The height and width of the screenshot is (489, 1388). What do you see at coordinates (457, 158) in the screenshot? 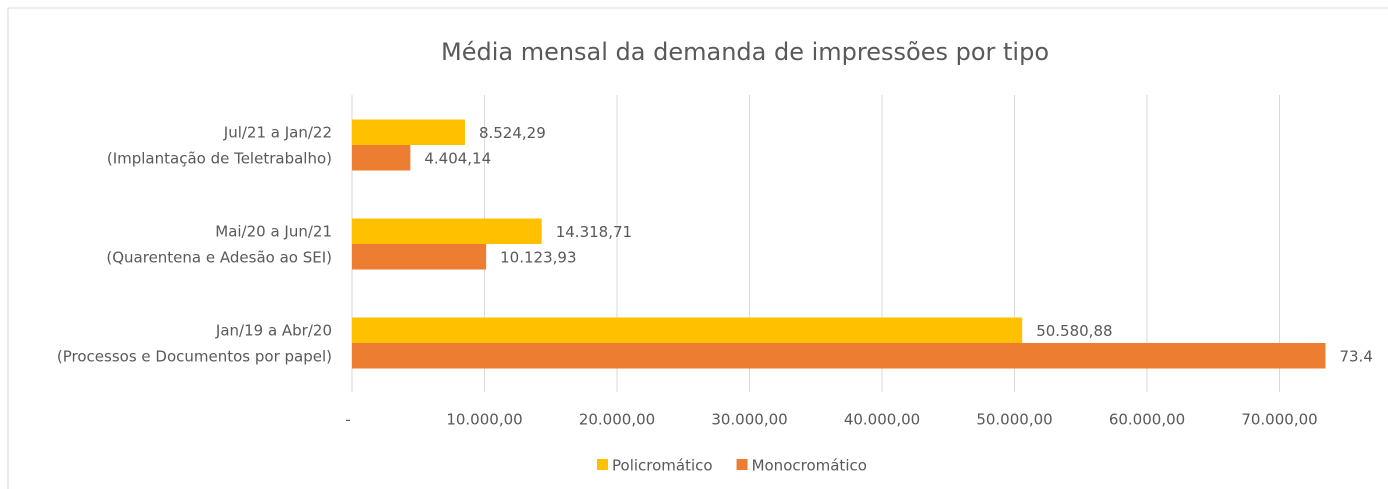
I see `value-label: 4.404,14` at bounding box center [457, 158].